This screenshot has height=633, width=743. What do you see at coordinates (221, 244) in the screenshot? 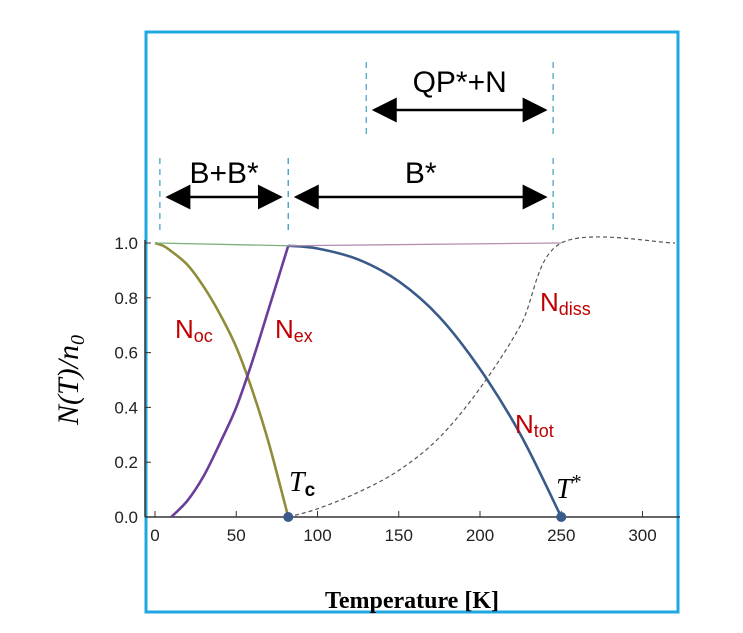
I see `series-top-green-line` at bounding box center [221, 244].